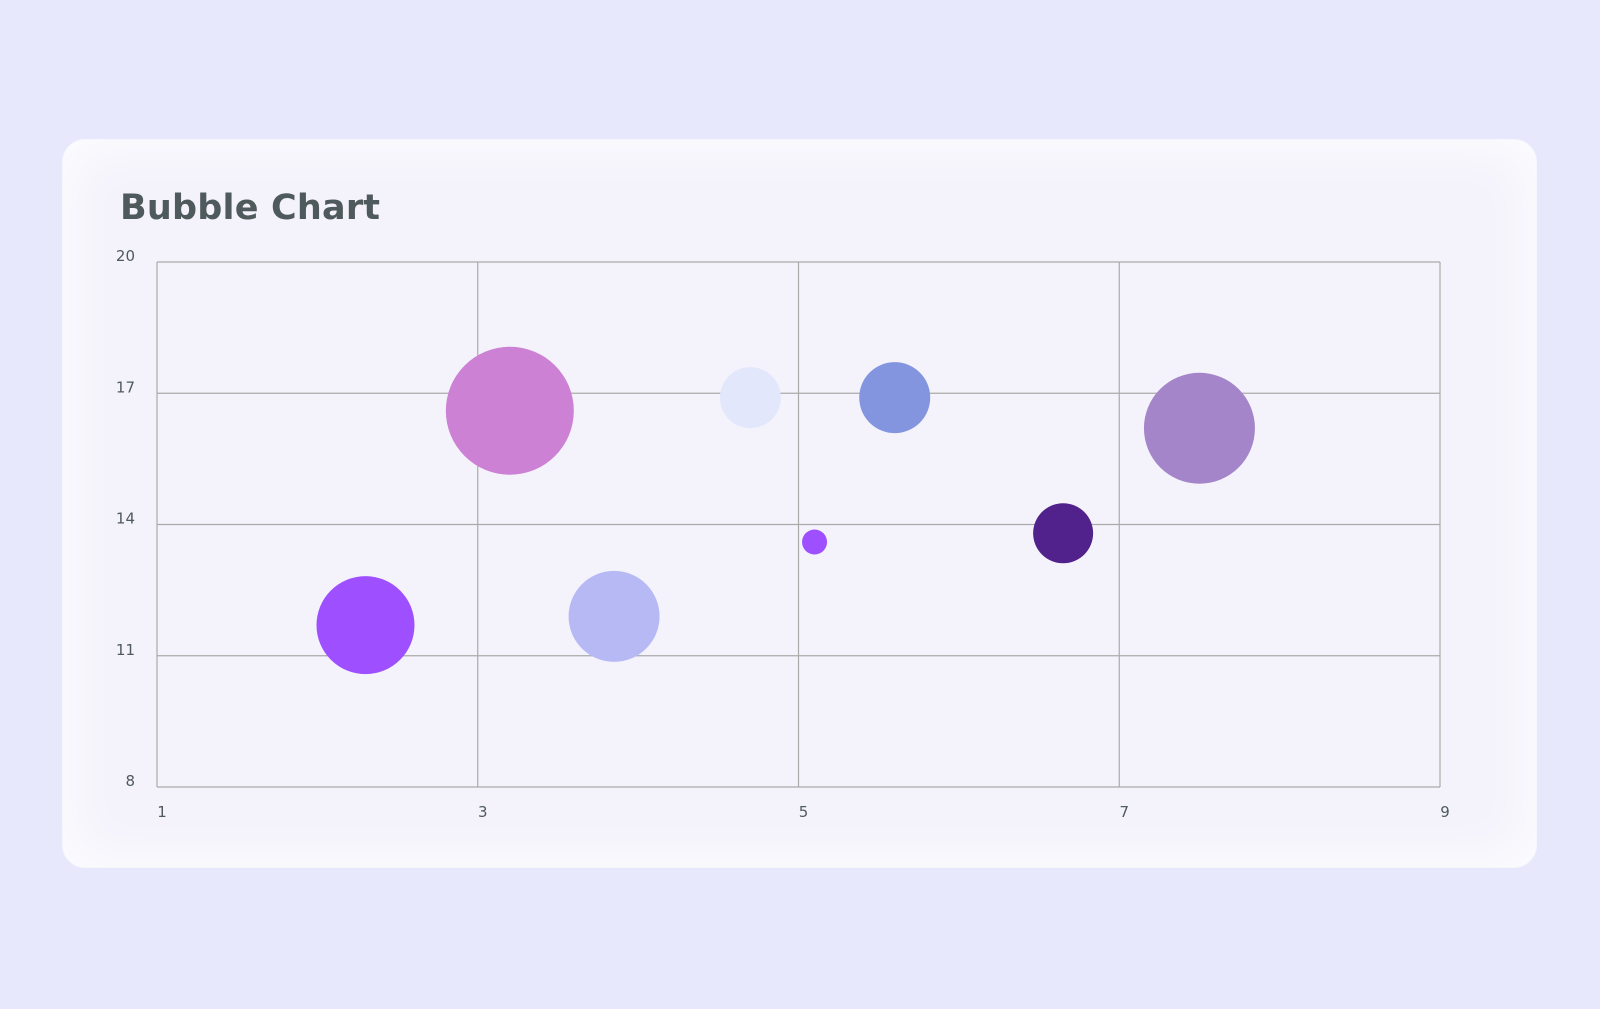 The image size is (1600, 1009). I want to click on y-tick-label: 20, so click(125, 256).